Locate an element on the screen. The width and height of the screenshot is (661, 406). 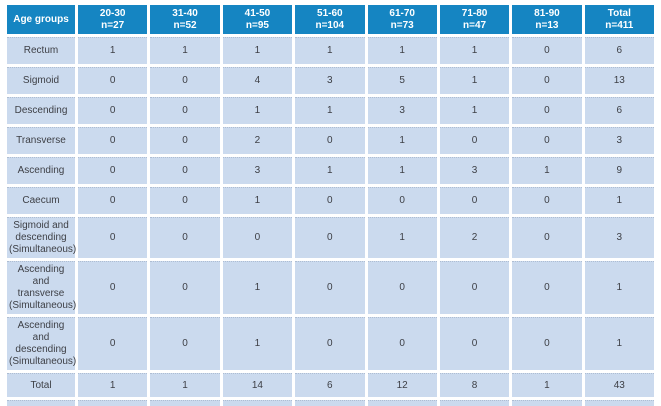
table-row: Descending 0 0 1 1 3 1 0 6 is located at coordinates (330, 110).